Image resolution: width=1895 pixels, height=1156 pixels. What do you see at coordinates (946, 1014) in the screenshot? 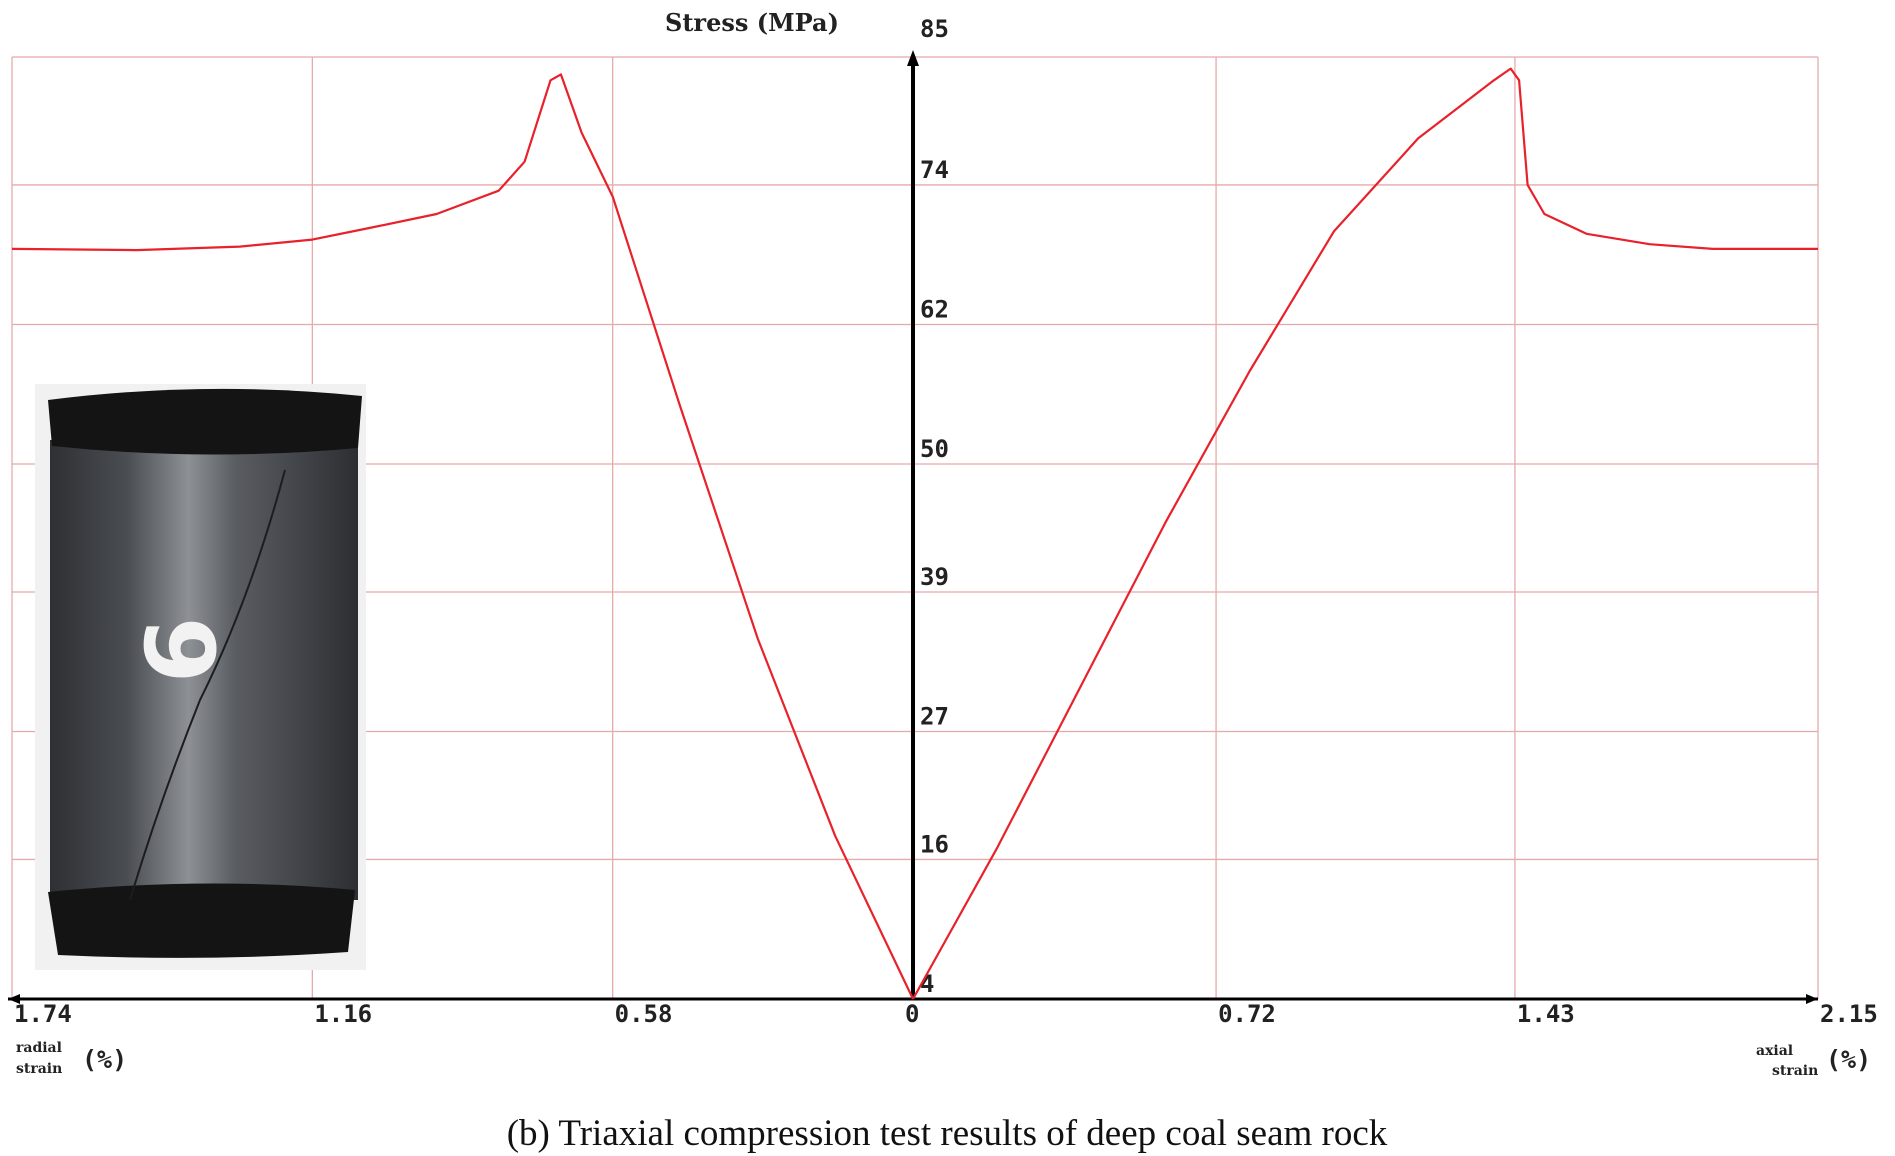
I see `x-tick-labels: 1.74 1.16 0.58 0 0.72 1.43 2.15` at bounding box center [946, 1014].